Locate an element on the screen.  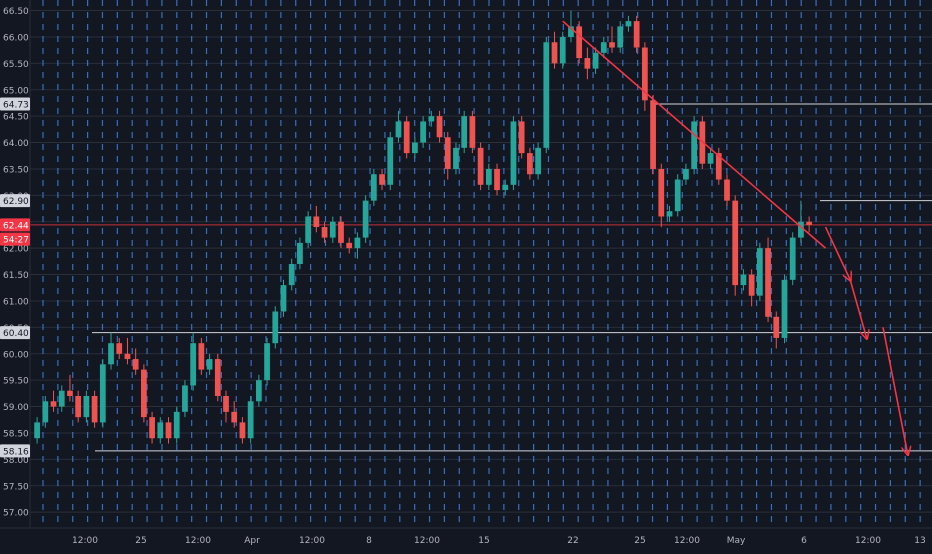
trend-line is located at coordinates (694, 134).